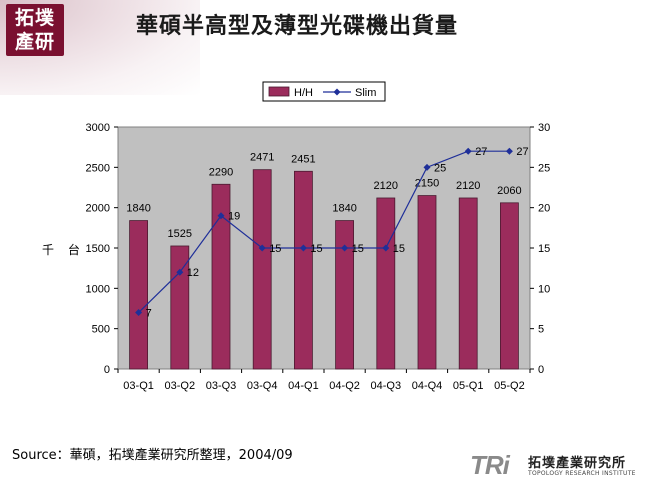 Image resolution: width=650 pixels, height=485 pixels. I want to click on y2-tick-label: 25, so click(544, 168).